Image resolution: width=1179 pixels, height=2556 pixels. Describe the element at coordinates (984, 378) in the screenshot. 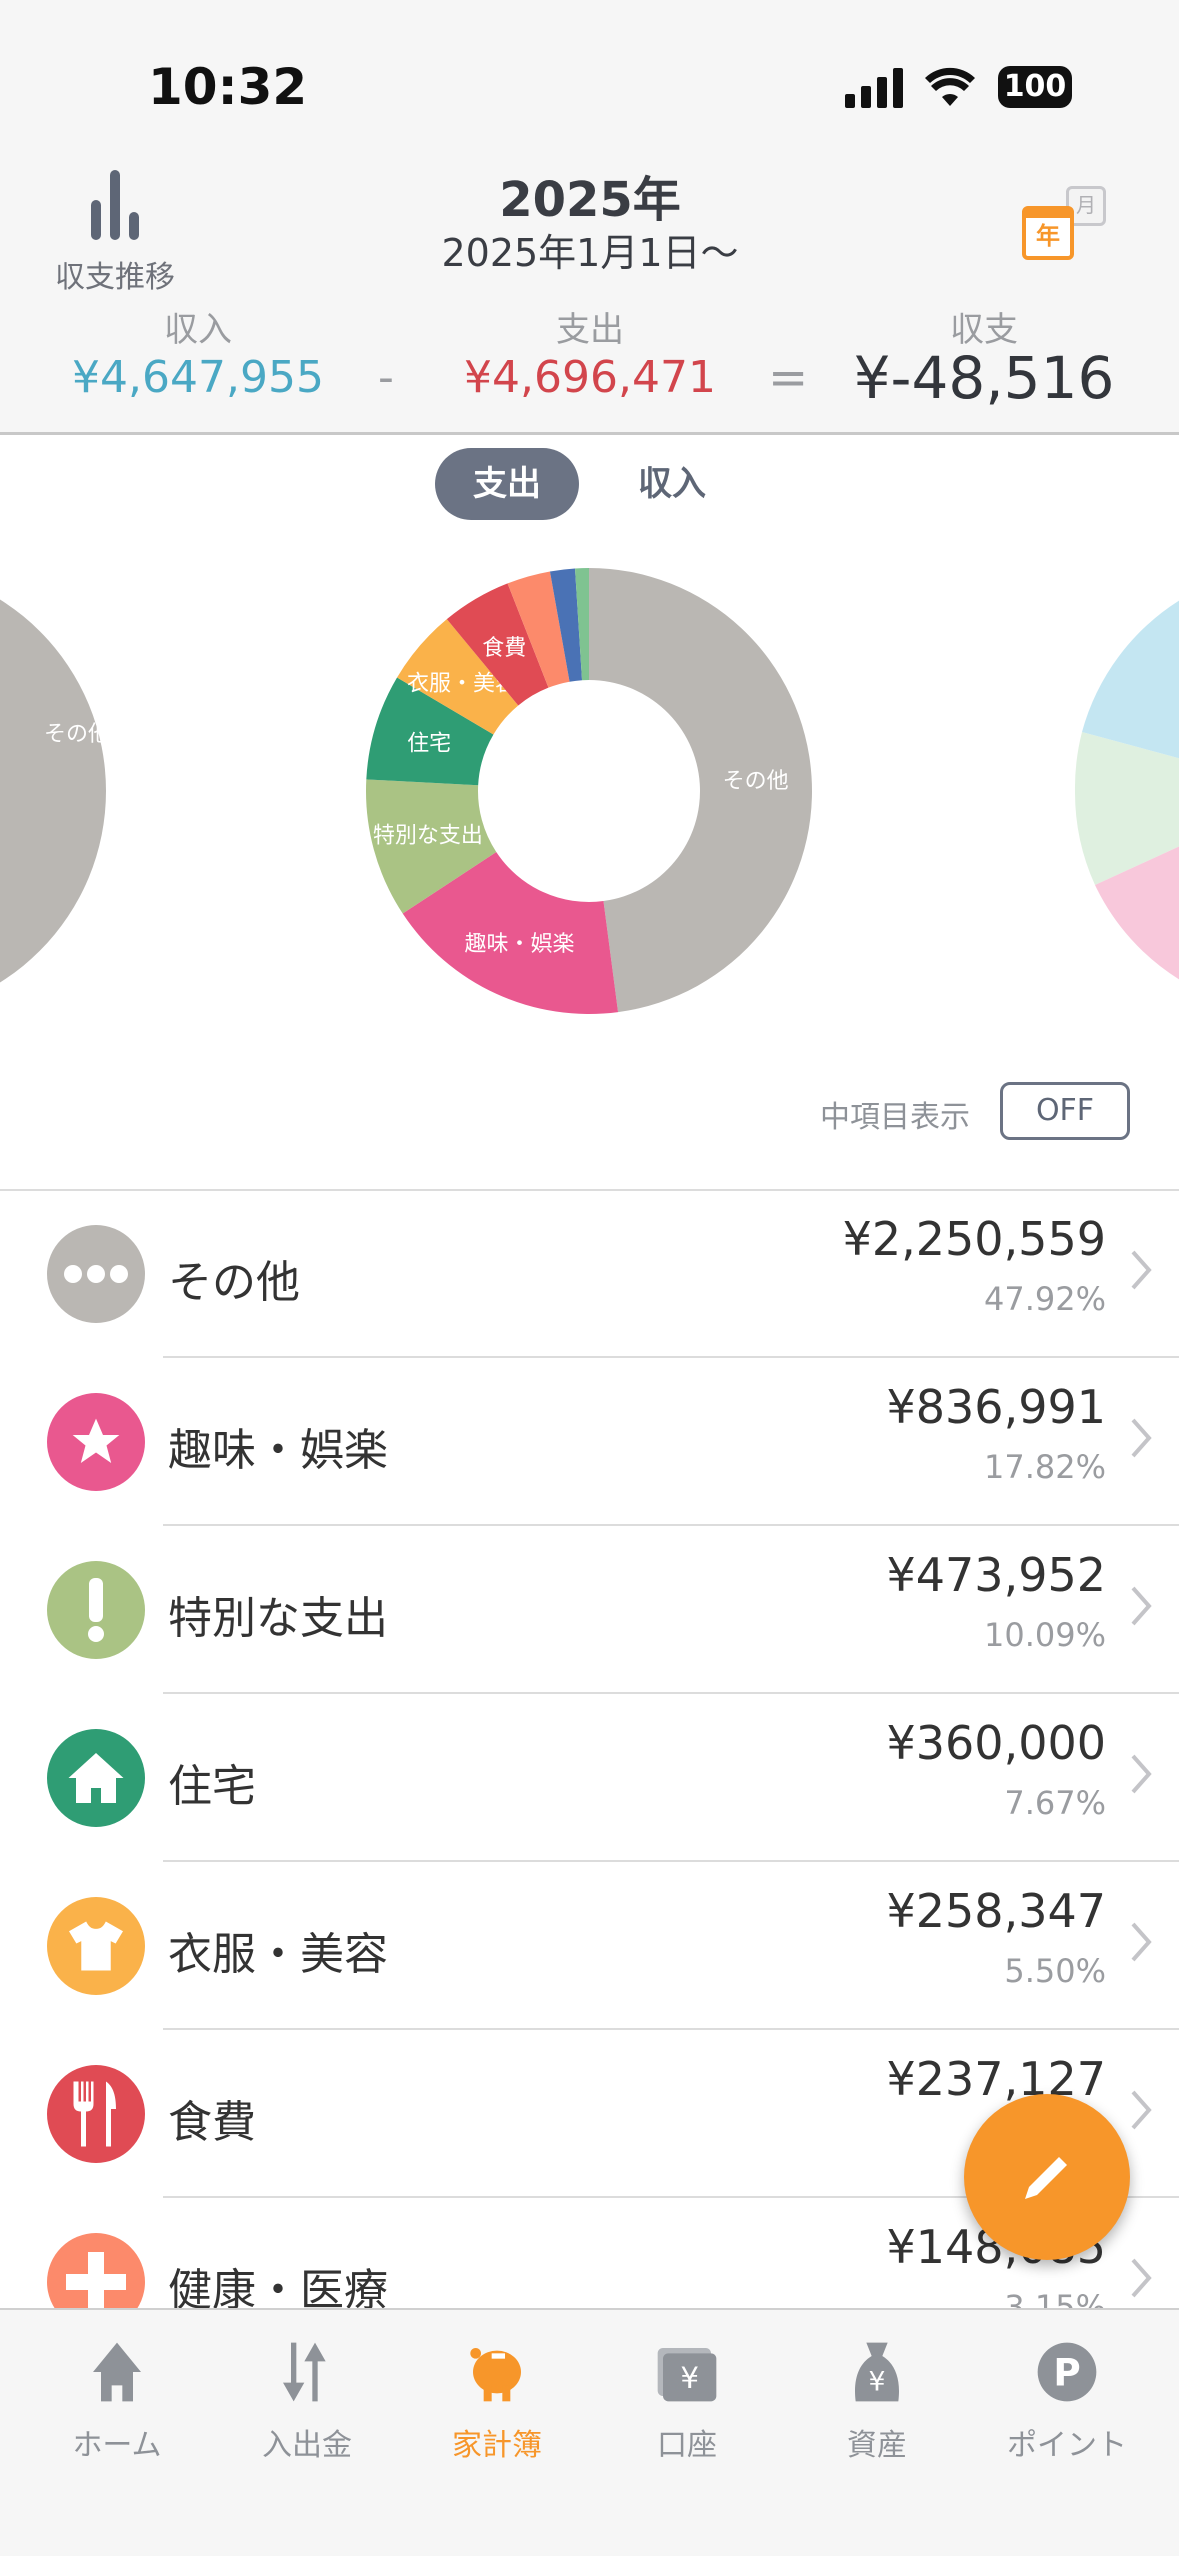

I see `balance-value: ¥-48,516` at that location.